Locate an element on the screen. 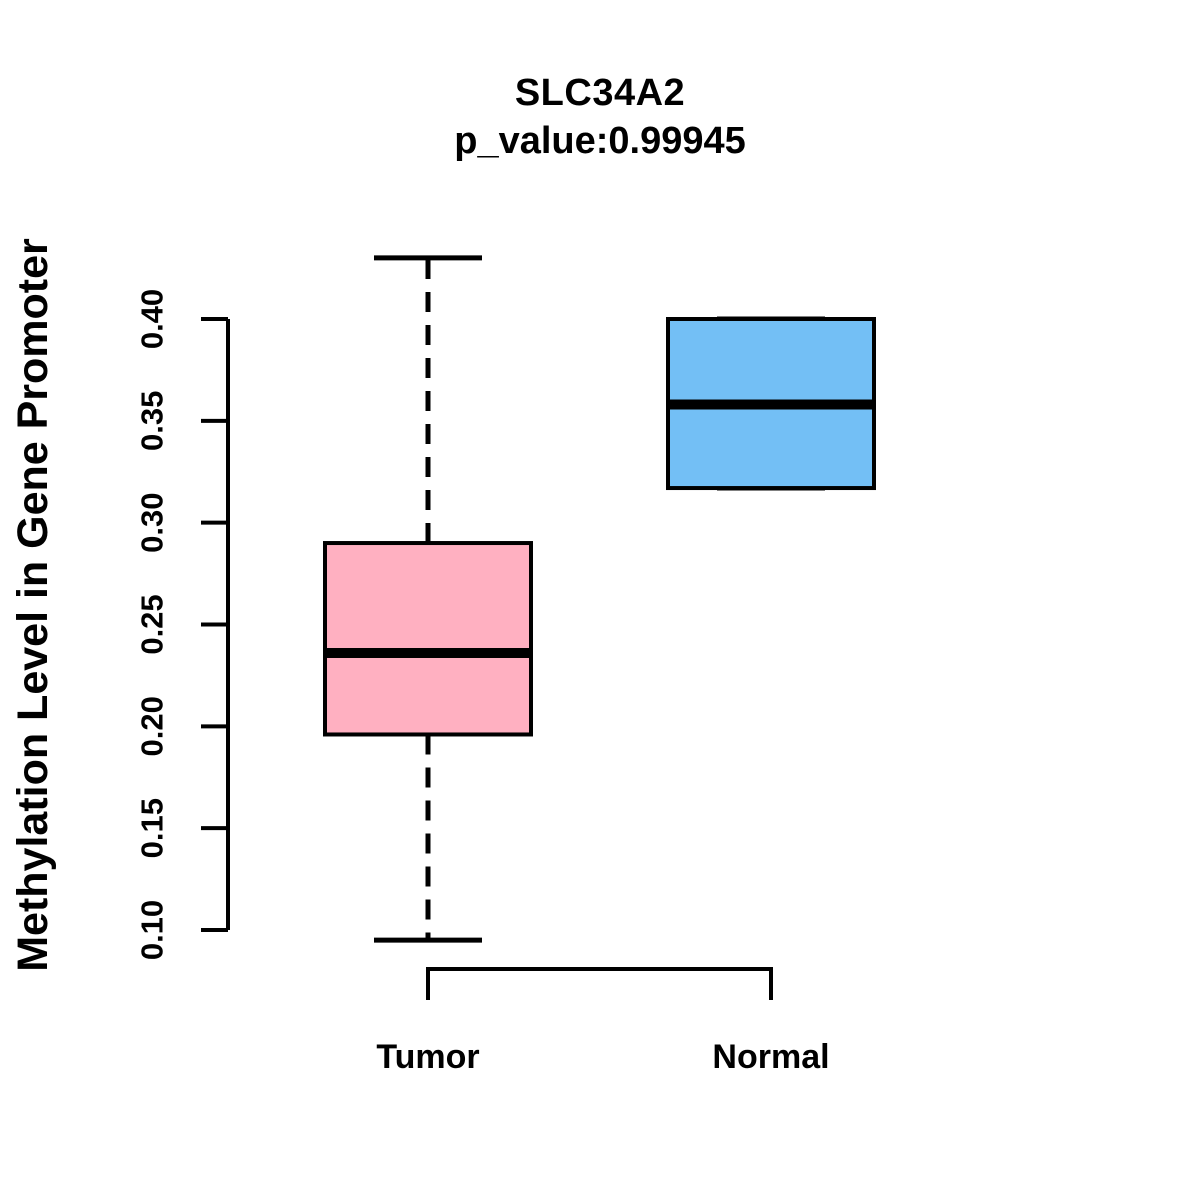 This screenshot has height=1200, width=1200. y-tick-label: 0.25 is located at coordinates (152, 624).